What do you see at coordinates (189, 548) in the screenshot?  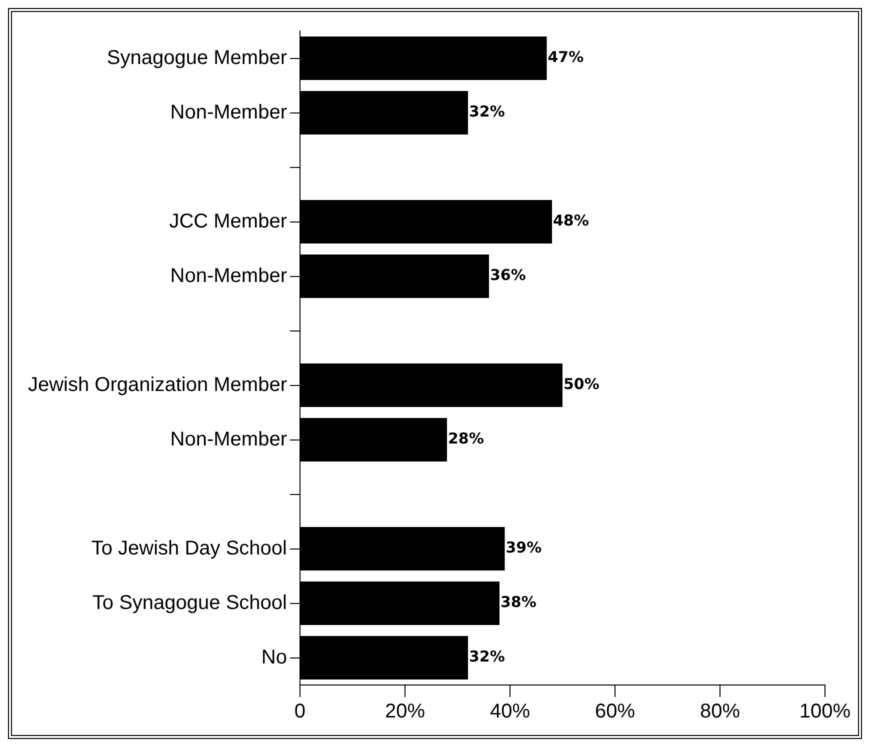 I see `y-tick-label: To Jewish Day School` at bounding box center [189, 548].